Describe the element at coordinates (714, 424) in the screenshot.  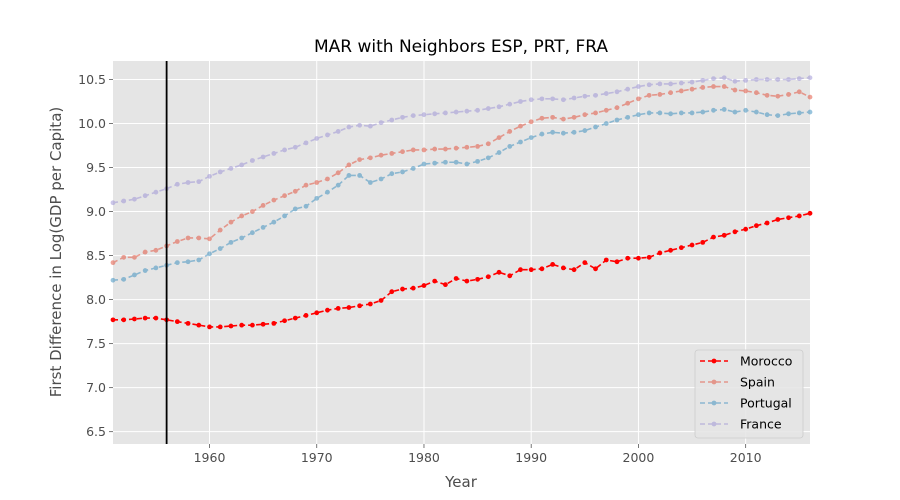
I see `legend-swatch-france` at that location.